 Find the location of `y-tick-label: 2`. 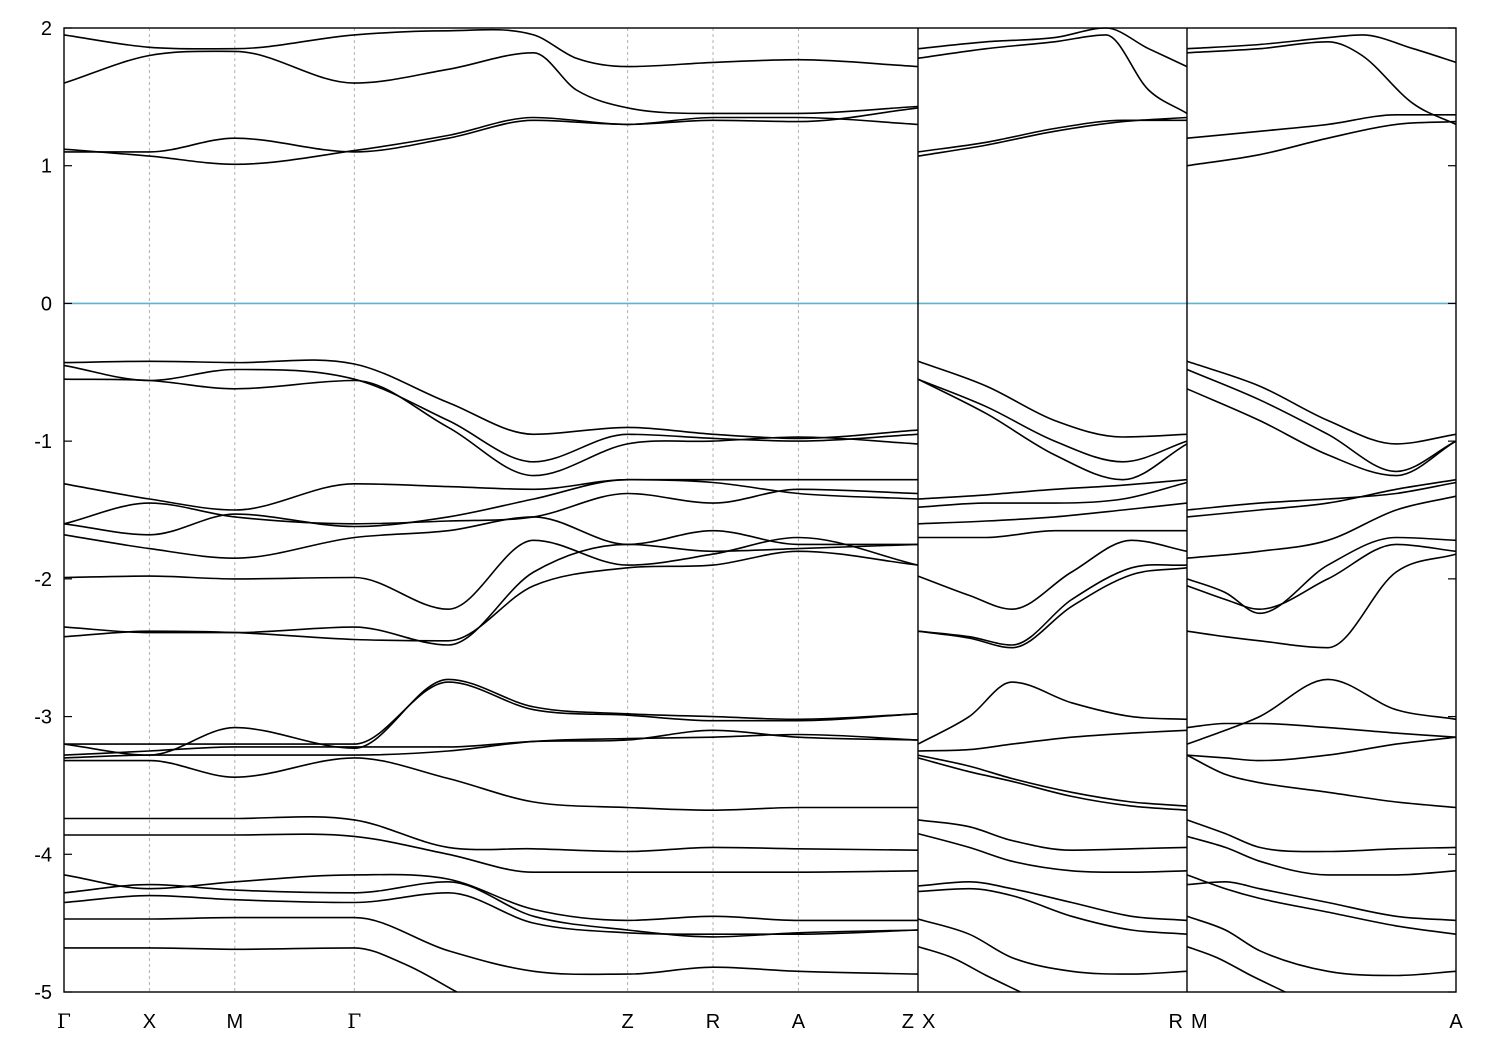

y-tick-label: 2 is located at coordinates (46, 29).